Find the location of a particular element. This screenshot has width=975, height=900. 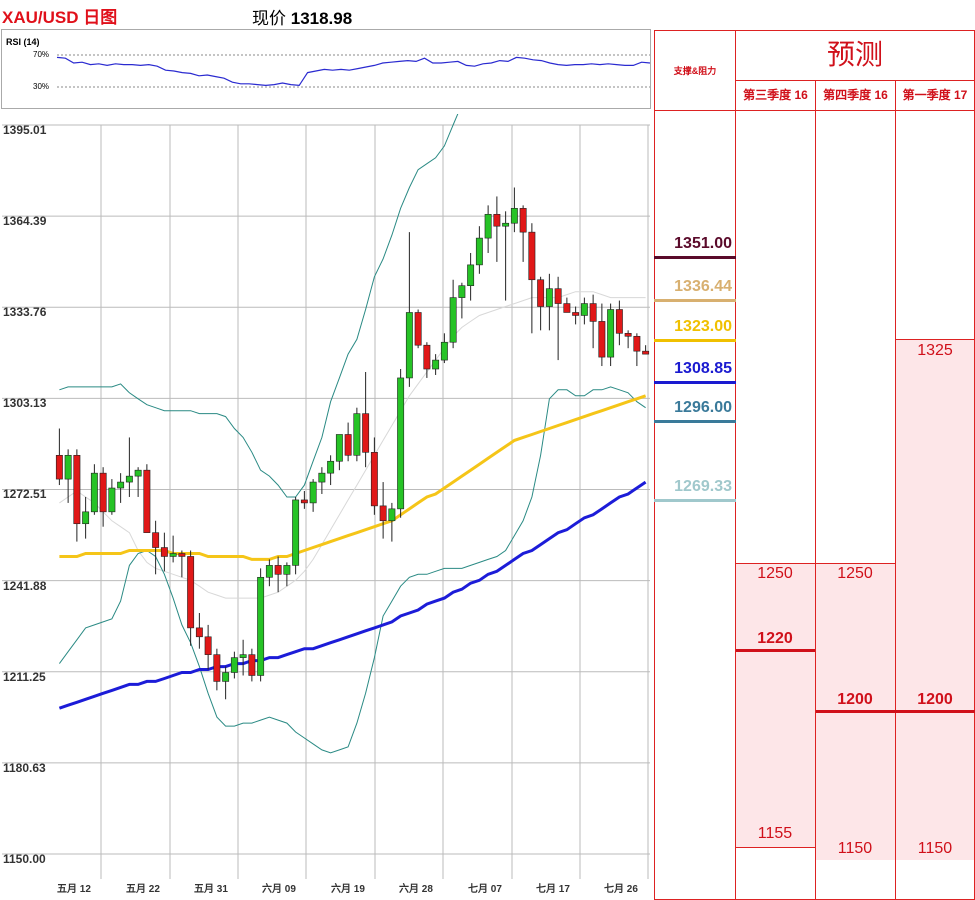

current-price-value: 1318.98 is located at coordinates (321, 18).